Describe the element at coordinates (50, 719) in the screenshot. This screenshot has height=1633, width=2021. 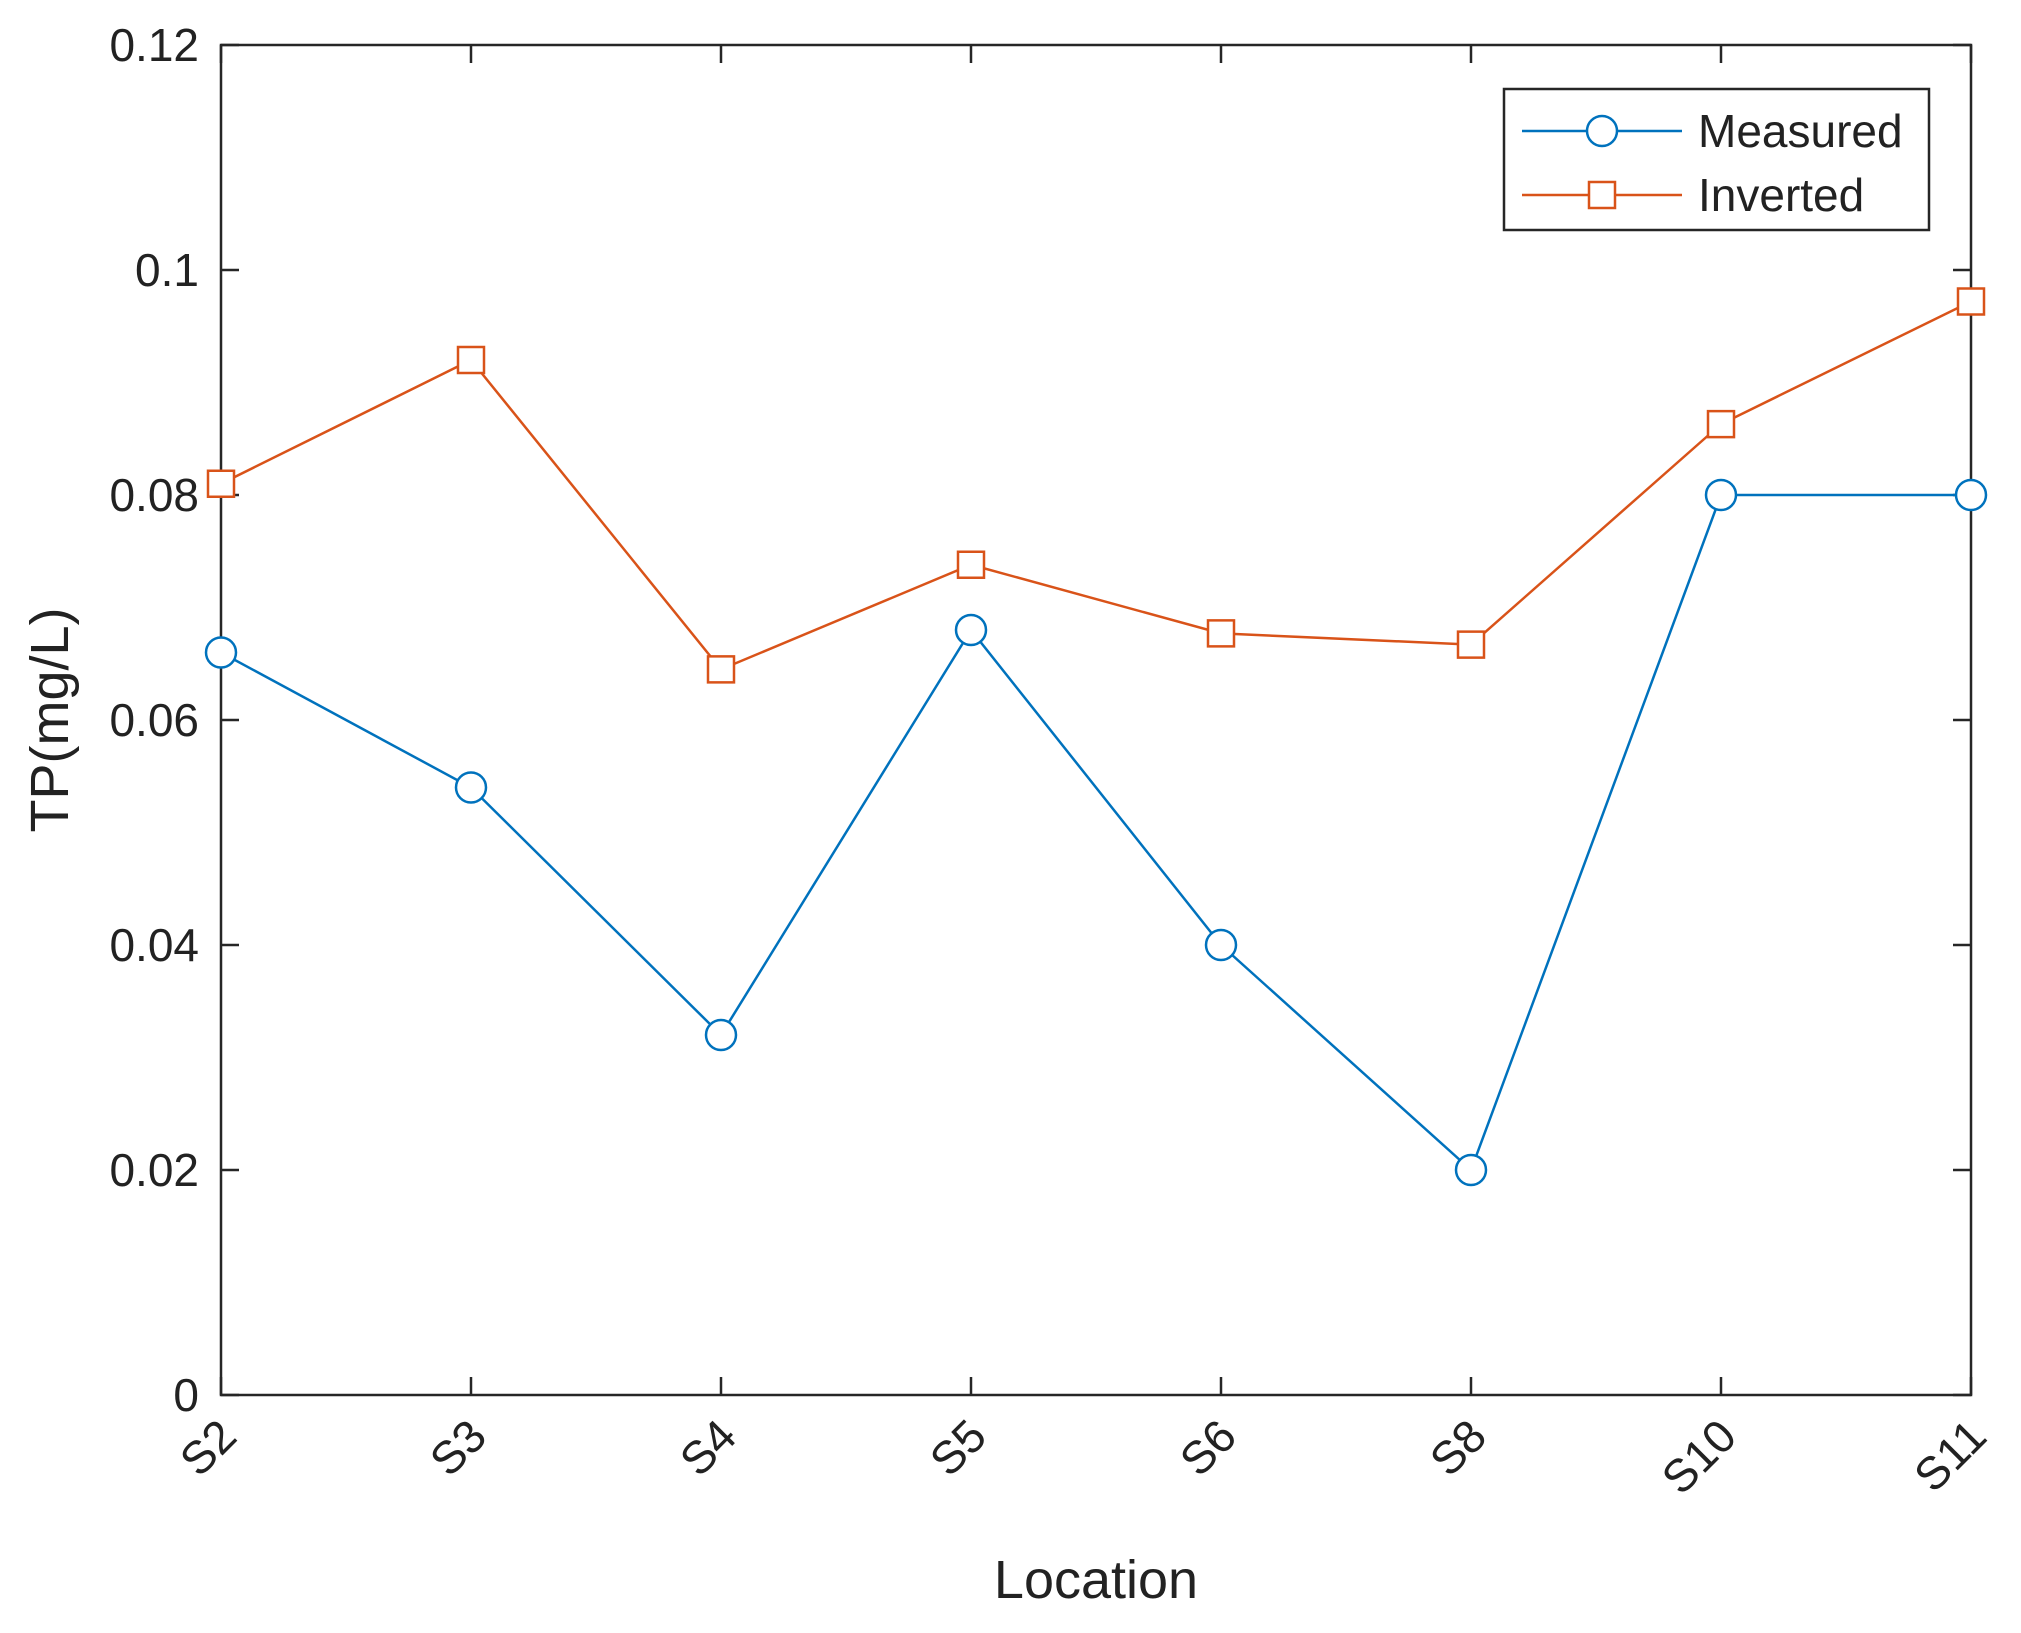
I see `y-axis-title: TP(mg/L)` at that location.